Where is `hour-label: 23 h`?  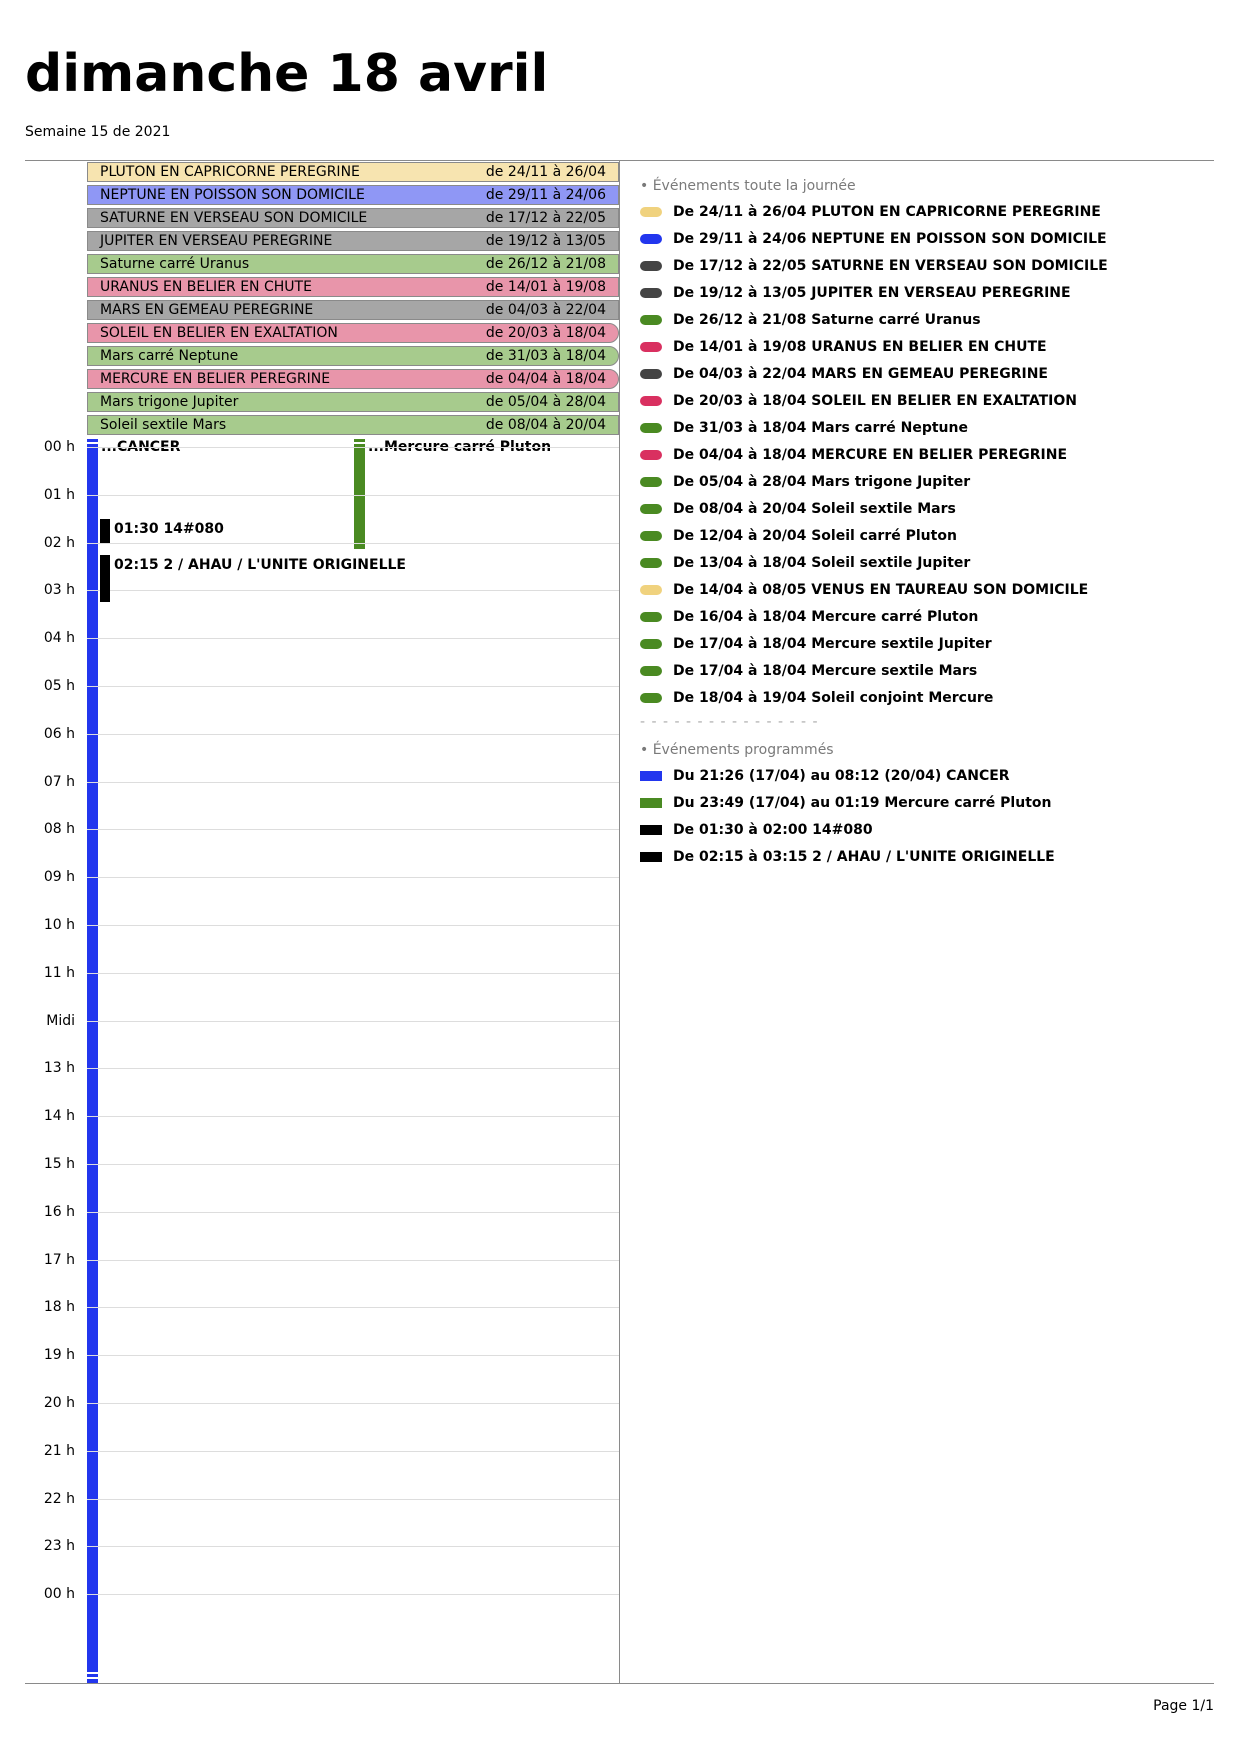 hour-label: 23 h is located at coordinates (59, 1546).